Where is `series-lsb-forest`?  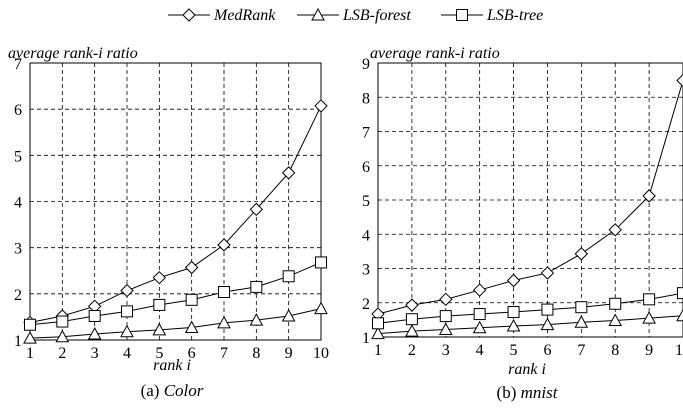
series-lsb-forest is located at coordinates (175, 322).